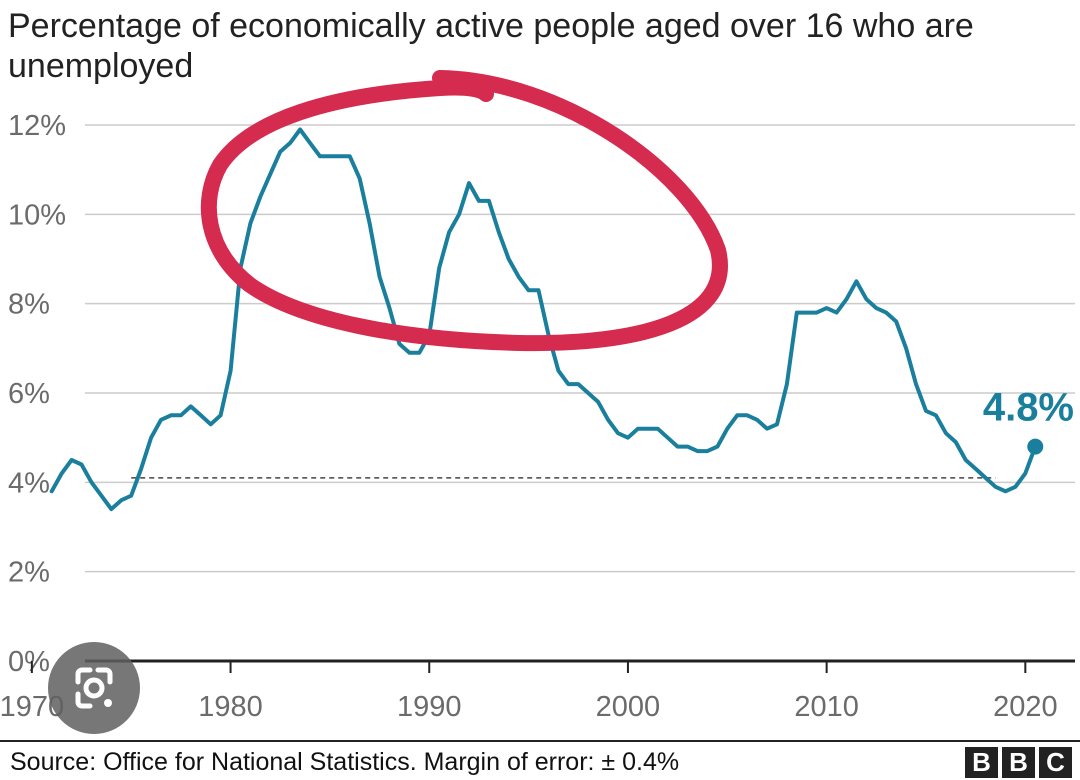  I want to click on x-tick-label: 2020, so click(1025, 707).